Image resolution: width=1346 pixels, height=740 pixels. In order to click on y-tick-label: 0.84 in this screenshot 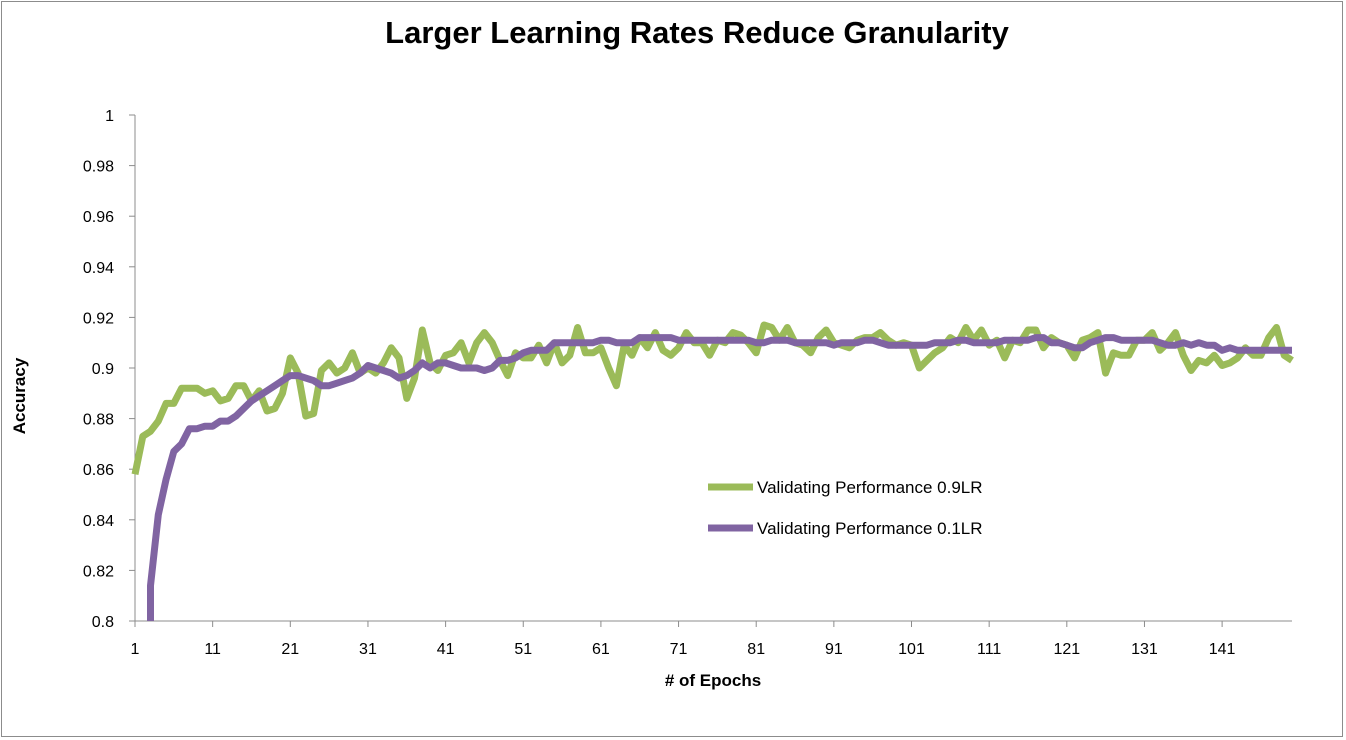, I will do `click(98, 521)`.